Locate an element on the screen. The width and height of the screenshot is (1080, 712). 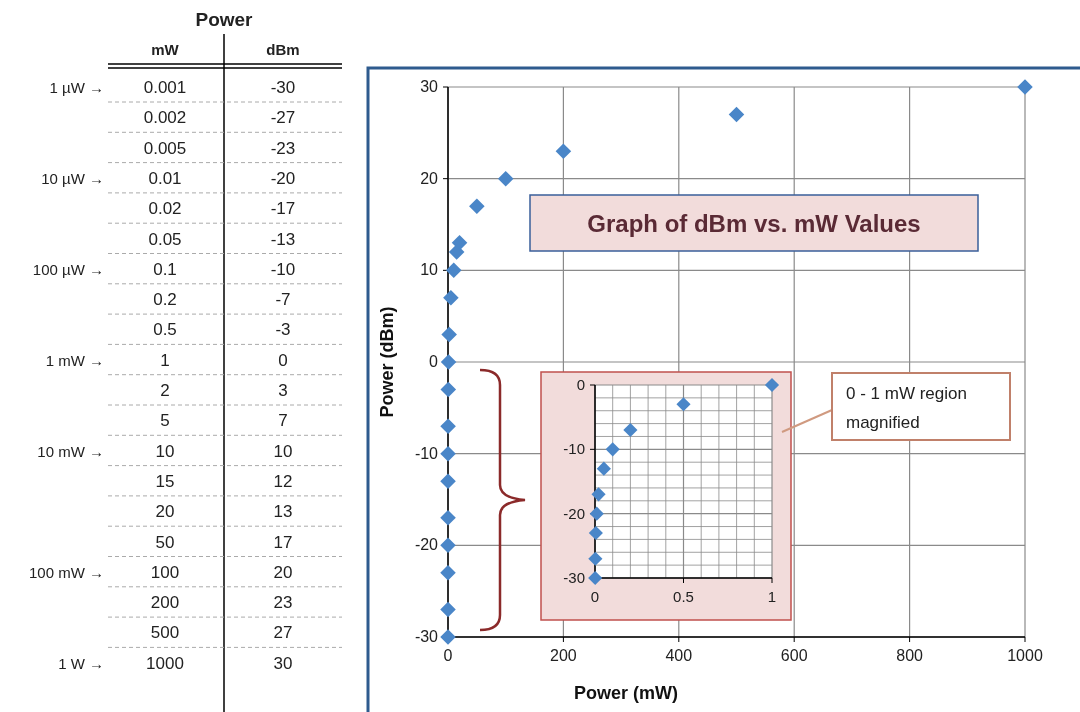
x-tick-label: dBm is located at coordinates (283, 49).